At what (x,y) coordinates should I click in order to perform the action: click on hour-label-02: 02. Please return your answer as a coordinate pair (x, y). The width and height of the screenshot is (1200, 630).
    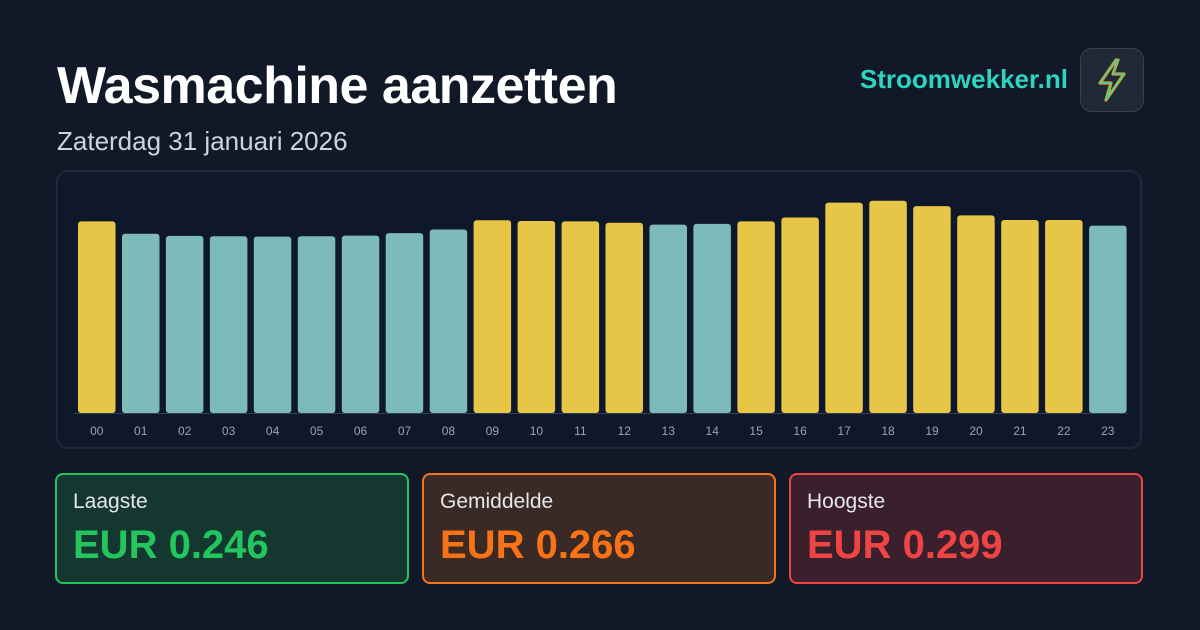
    Looking at the image, I should click on (185, 431).